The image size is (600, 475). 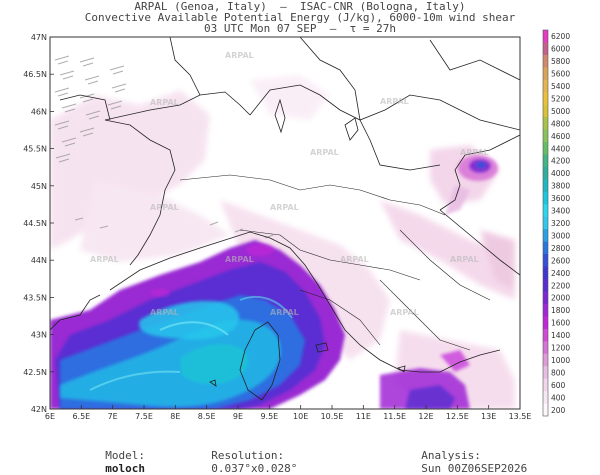 I want to click on colorbar-label: 4000, so click(x=560, y=173).